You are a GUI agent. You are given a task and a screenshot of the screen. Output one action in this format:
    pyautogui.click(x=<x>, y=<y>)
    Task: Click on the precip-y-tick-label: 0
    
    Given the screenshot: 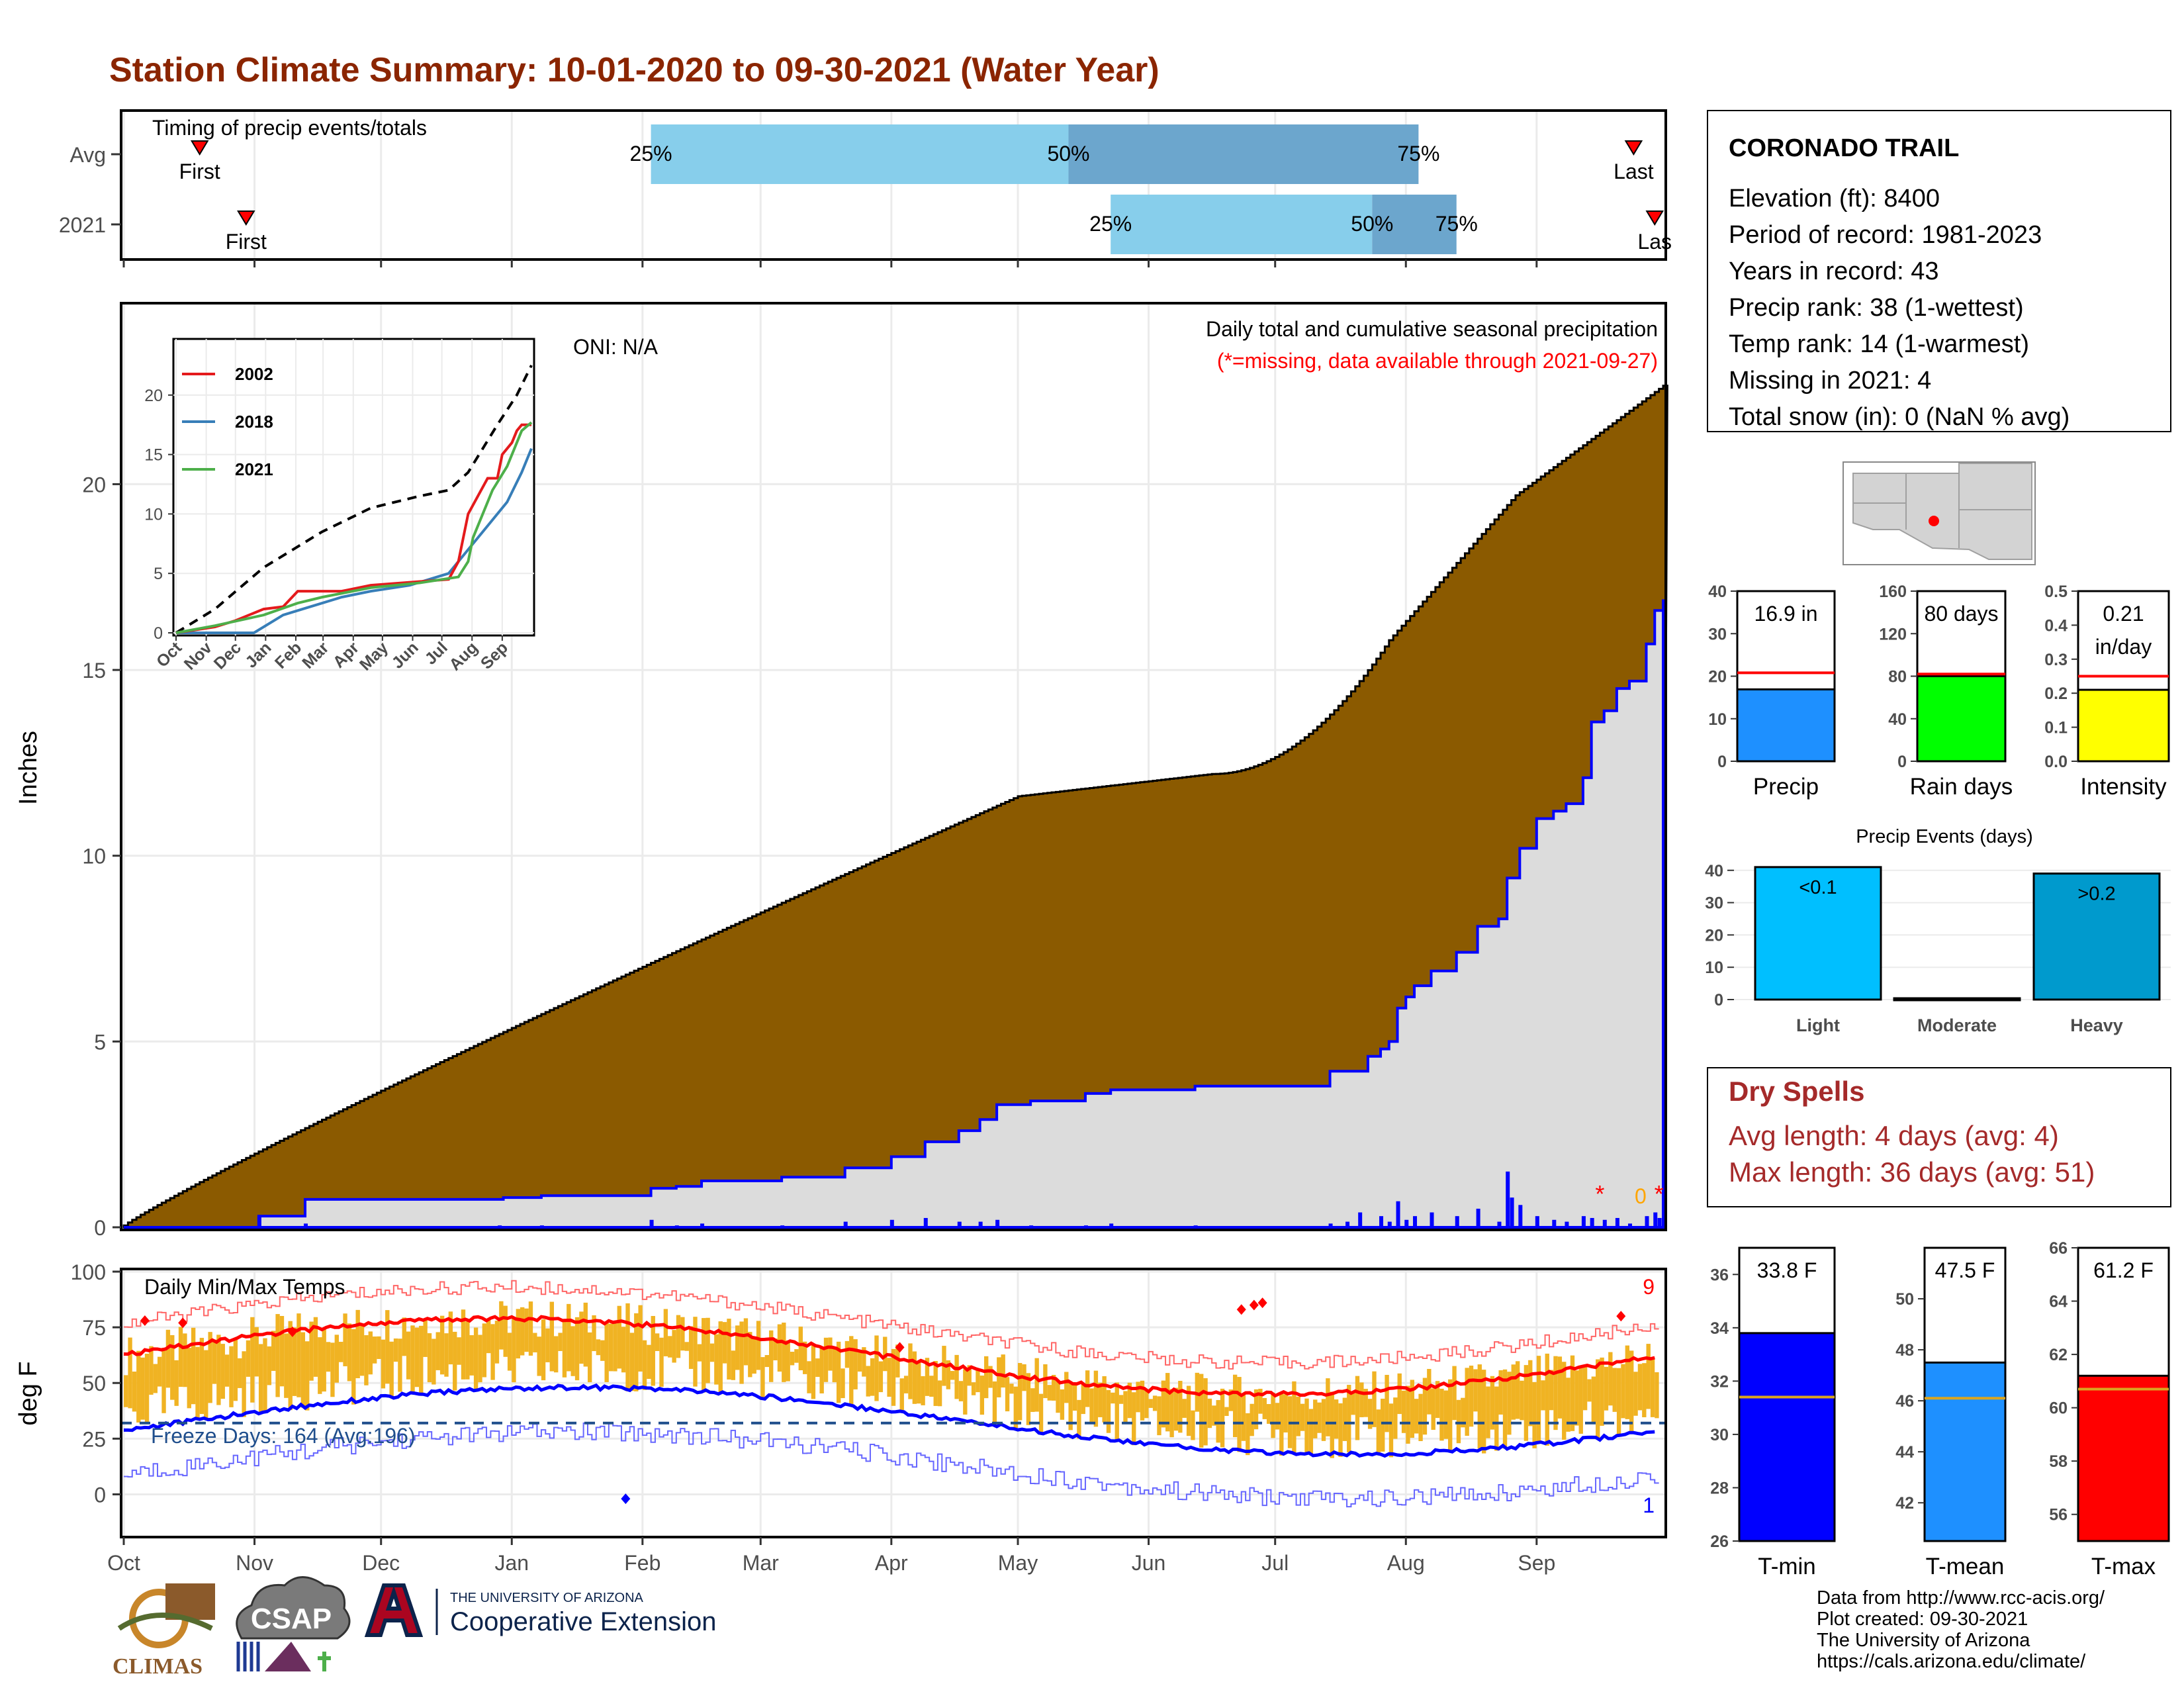 What is the action you would take?
    pyautogui.click(x=100, y=1228)
    